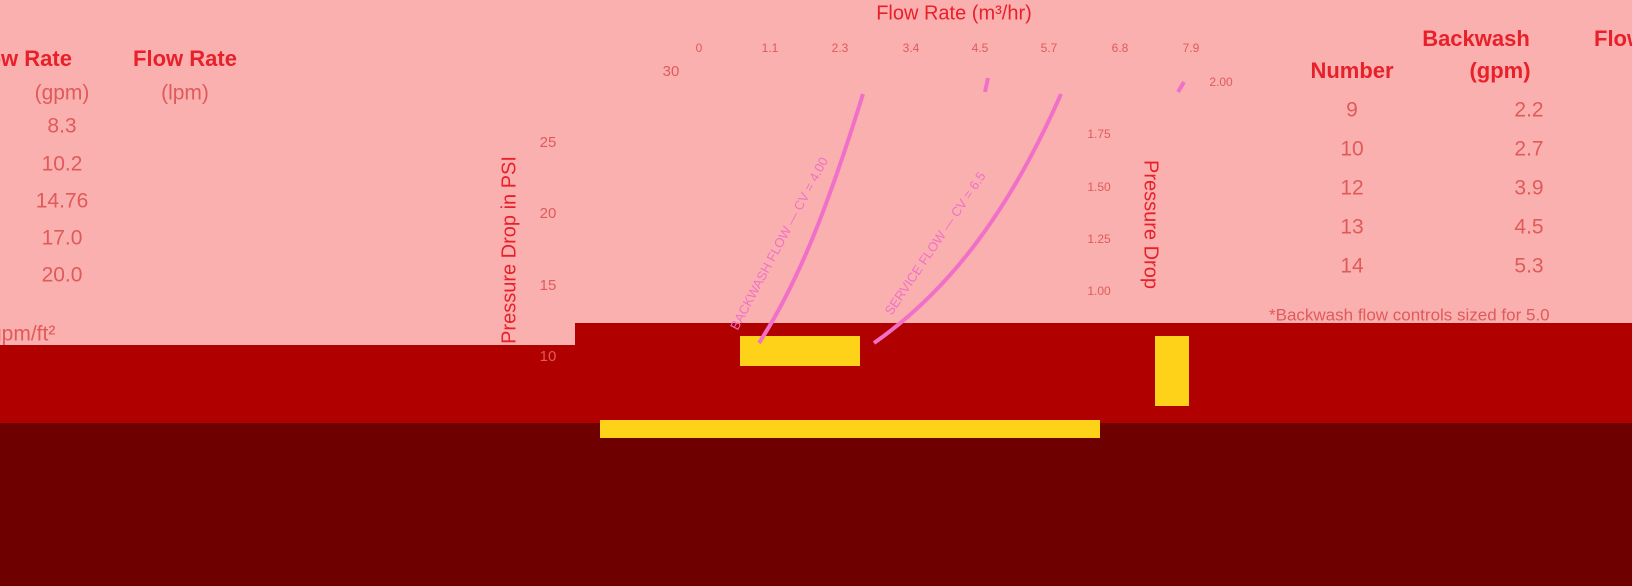  I want to click on left-tick-label: 25, so click(548, 142).